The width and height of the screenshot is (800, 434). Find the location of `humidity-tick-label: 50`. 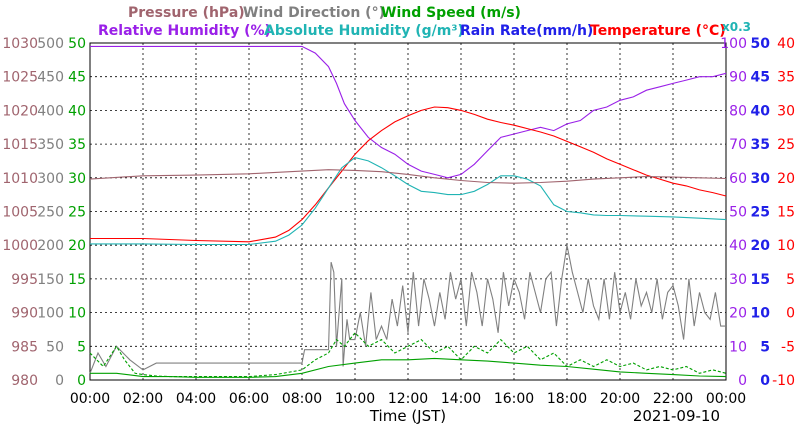

humidity-tick-label: 50 is located at coordinates (738, 213).